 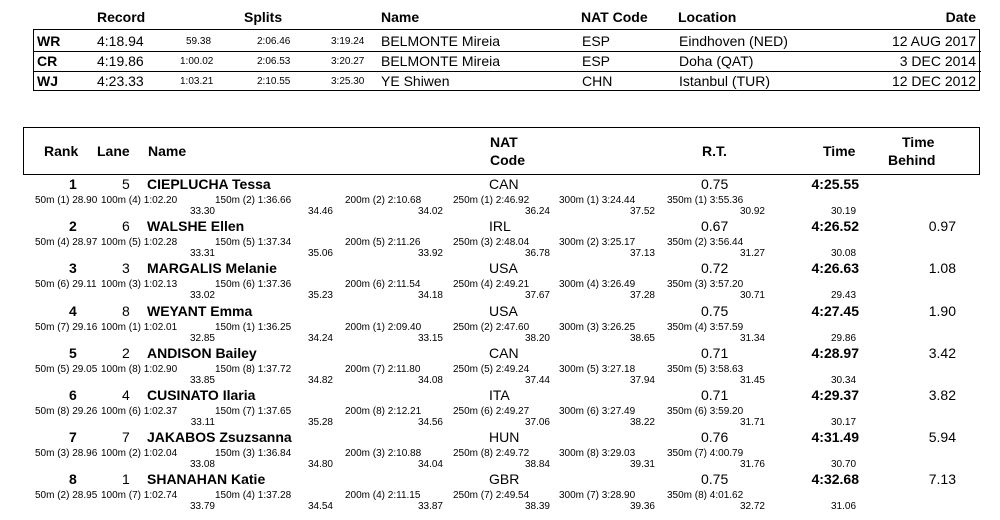 What do you see at coordinates (202, 352) in the screenshot?
I see `swimmer-name: ANDISON Bailey` at bounding box center [202, 352].